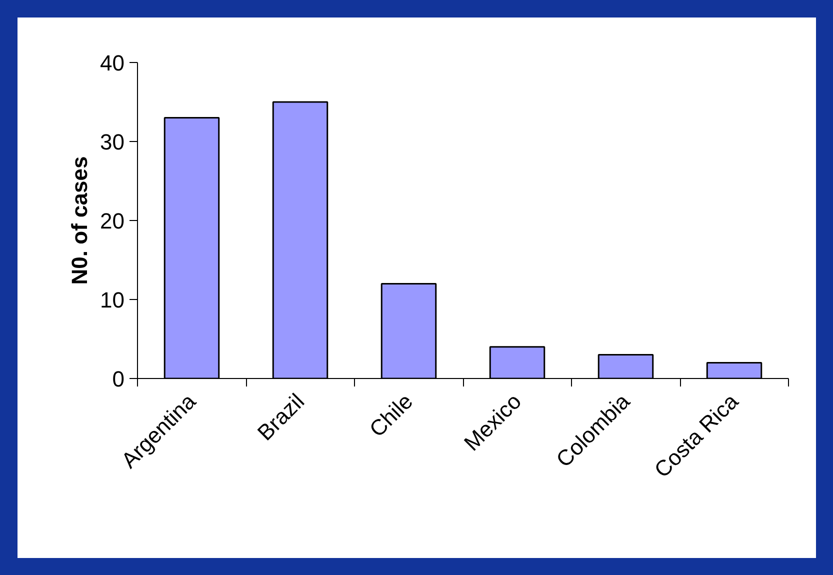 This screenshot has width=833, height=575. What do you see at coordinates (112, 221) in the screenshot?
I see `y-tick-label: 20` at bounding box center [112, 221].